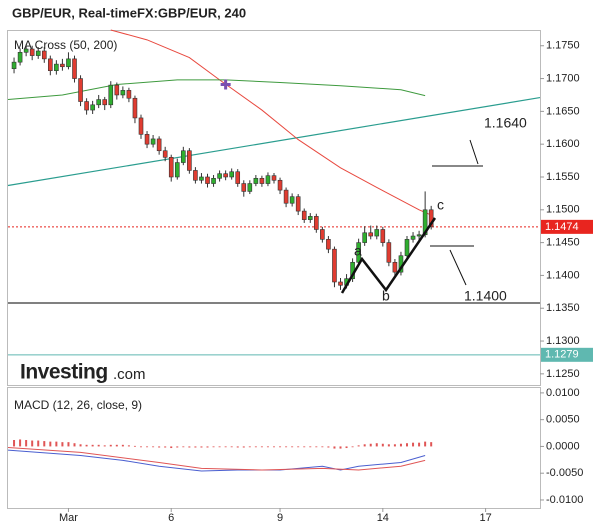  Describe the element at coordinates (563, 393) in the screenshot. I see `y-tick-label: 0.0100` at that location.